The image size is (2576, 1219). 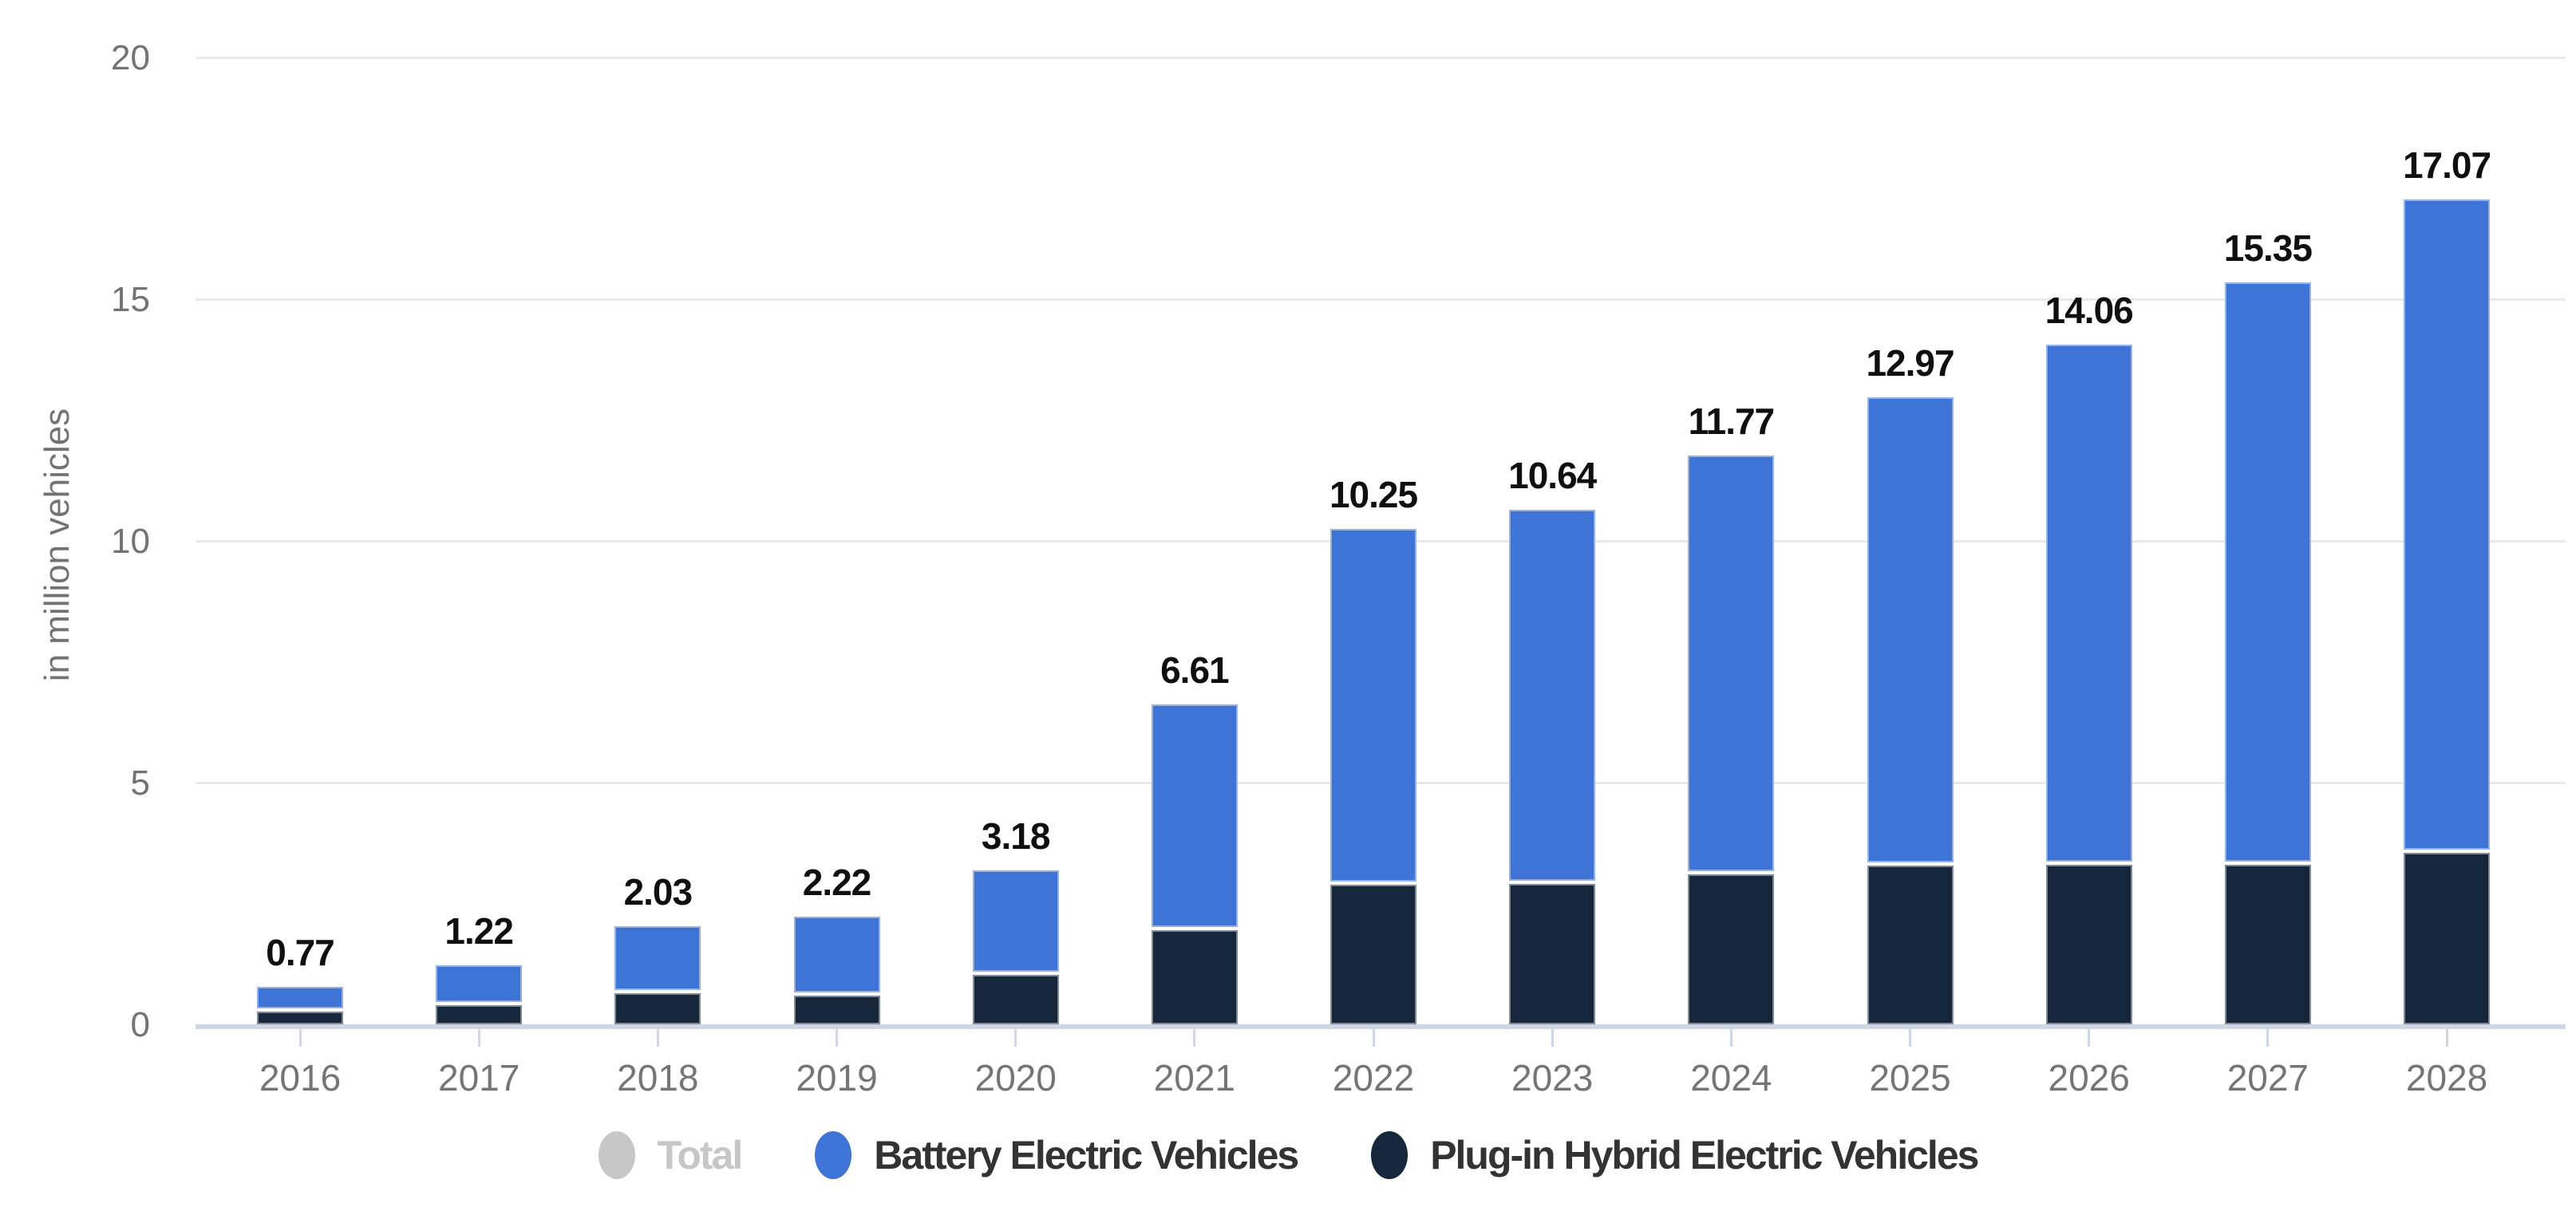 What do you see at coordinates (658, 891) in the screenshot?
I see `total-value-label: 2.03` at bounding box center [658, 891].